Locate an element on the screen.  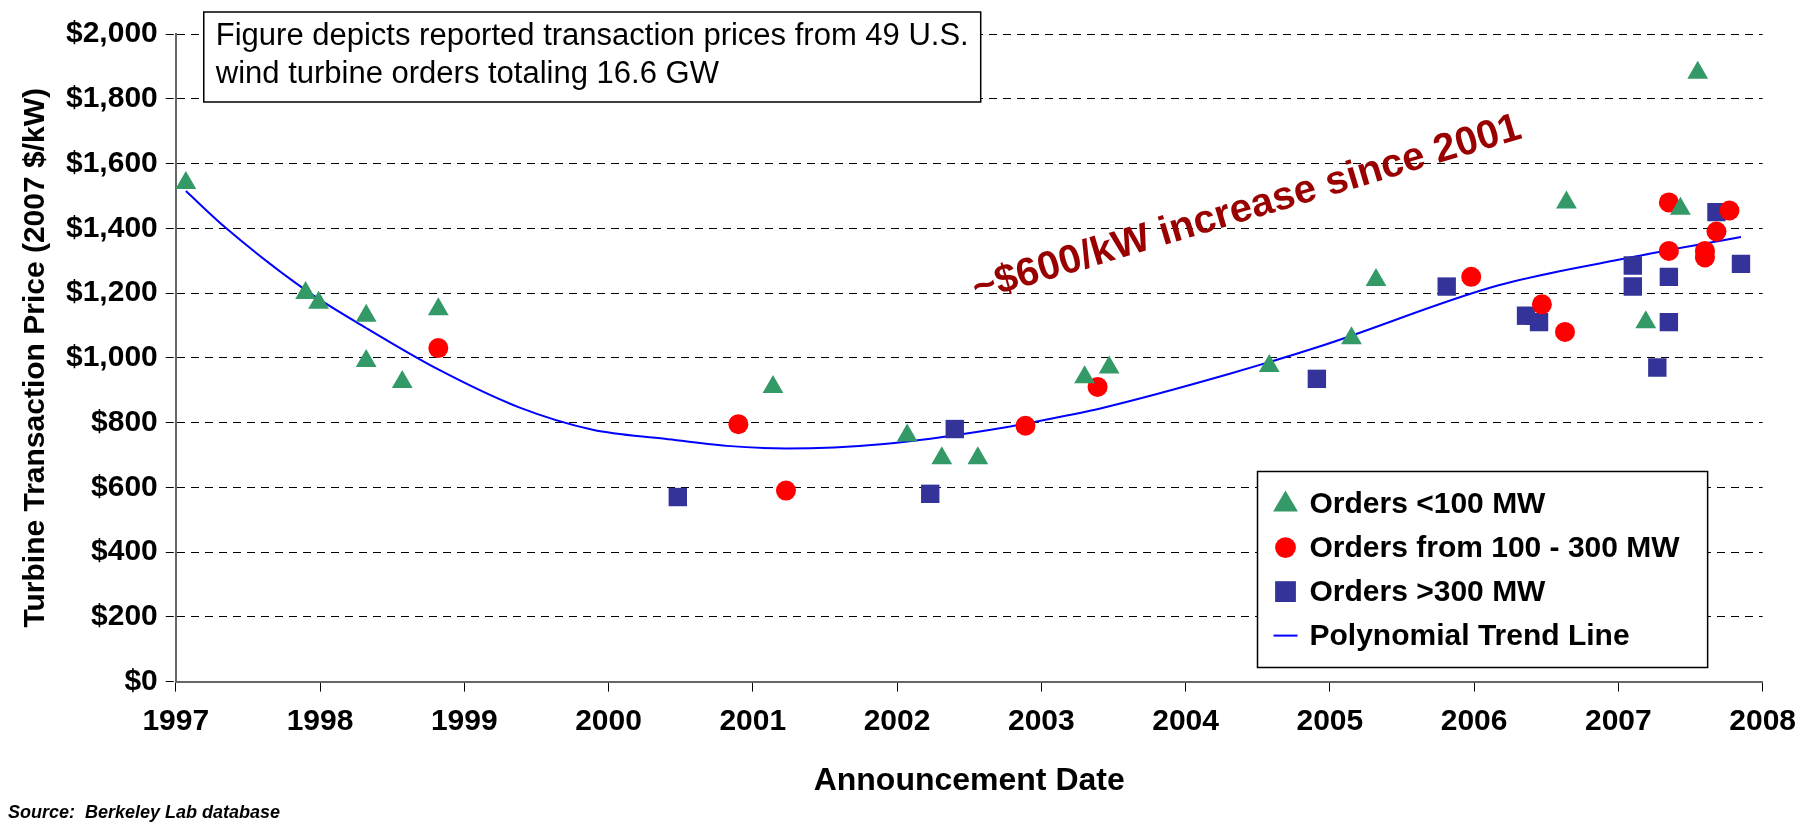
x-tick-label: 2001 is located at coordinates (753, 719).